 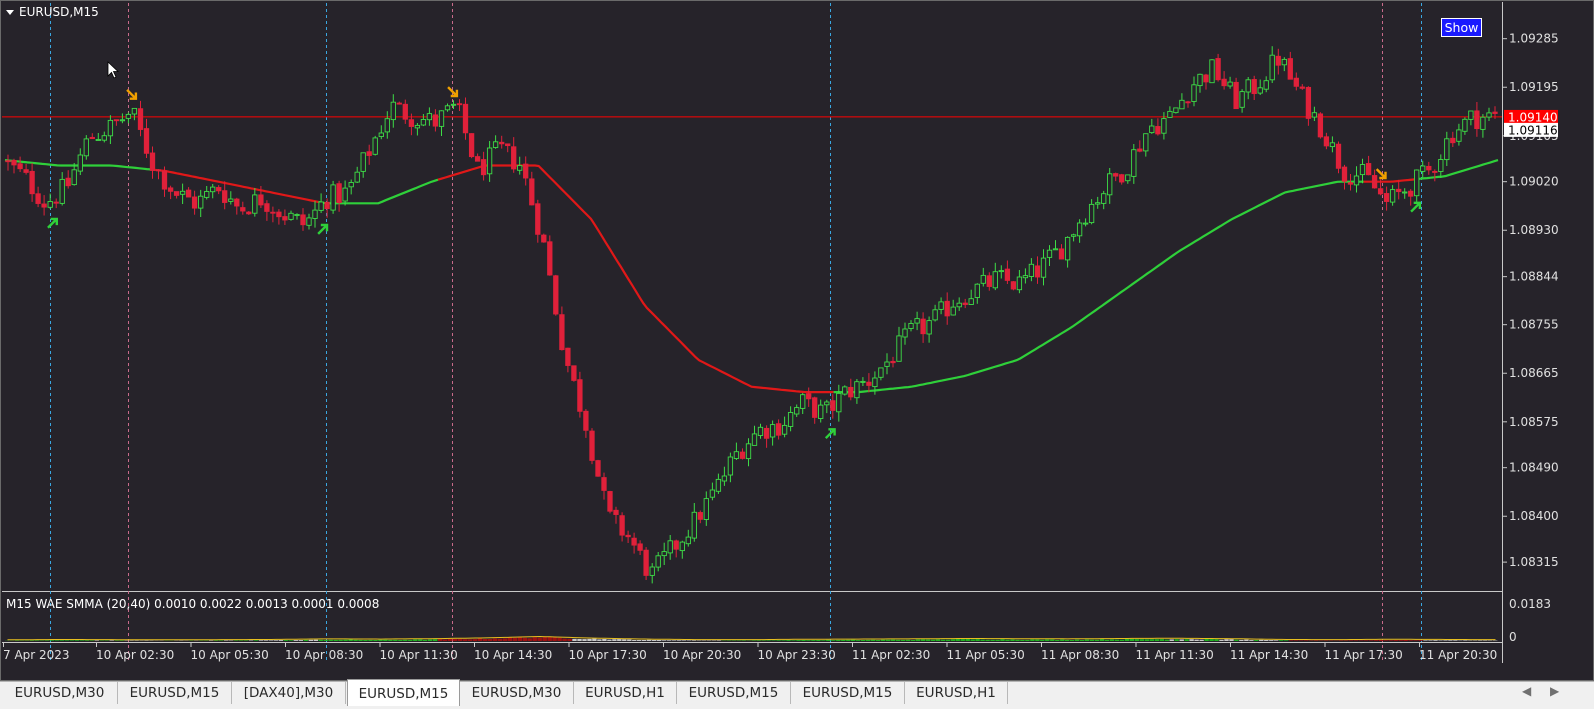 I want to click on time-tick-label: 10 Apr 02:30, so click(x=135, y=655).